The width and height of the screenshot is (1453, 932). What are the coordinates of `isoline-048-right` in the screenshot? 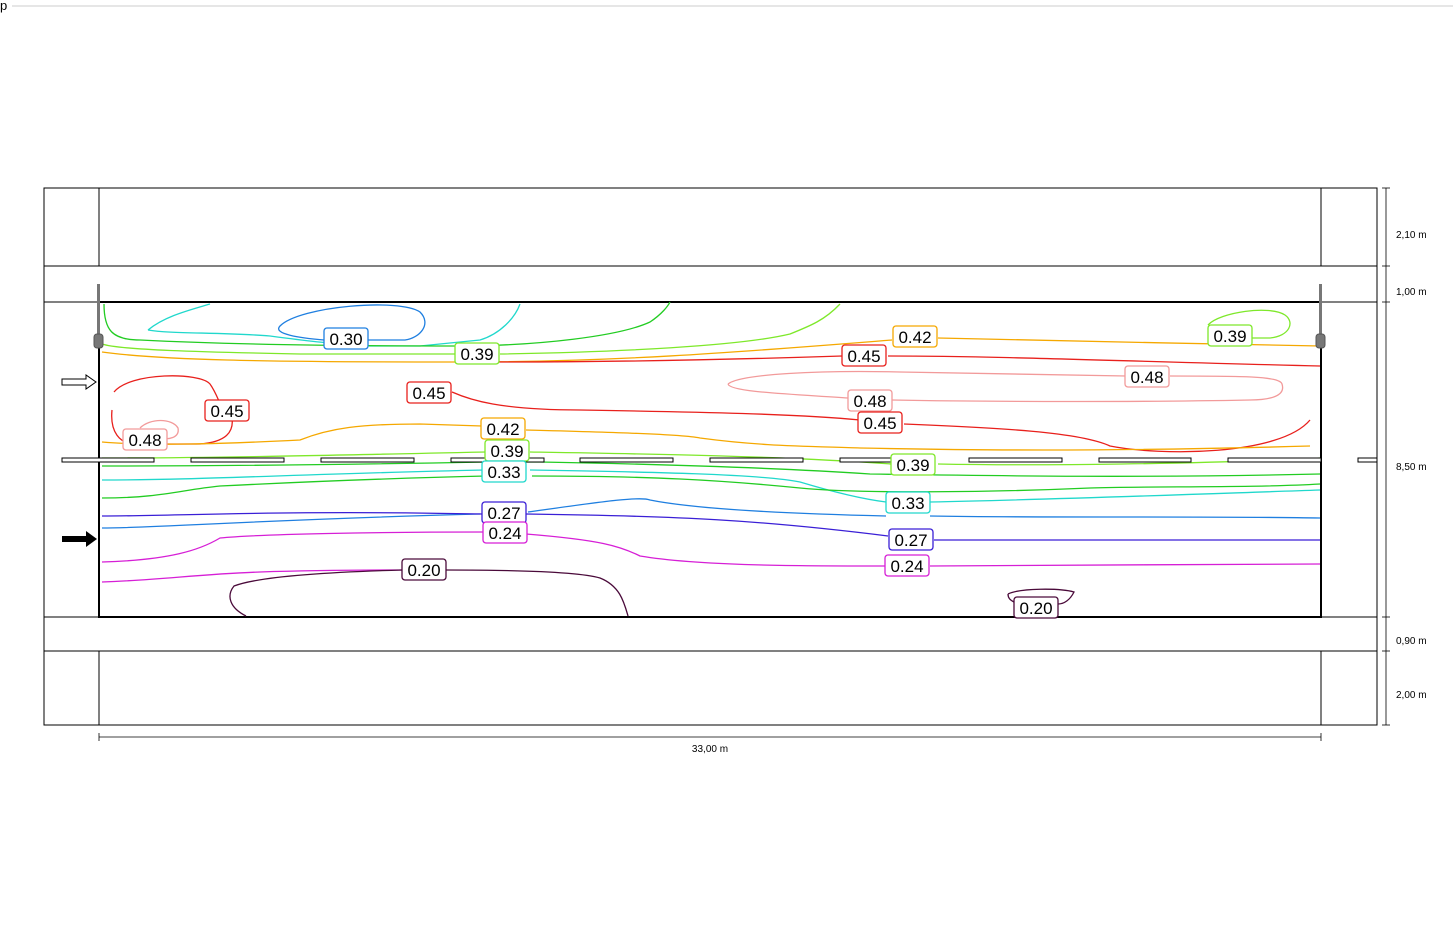 It's located at (1005, 386).